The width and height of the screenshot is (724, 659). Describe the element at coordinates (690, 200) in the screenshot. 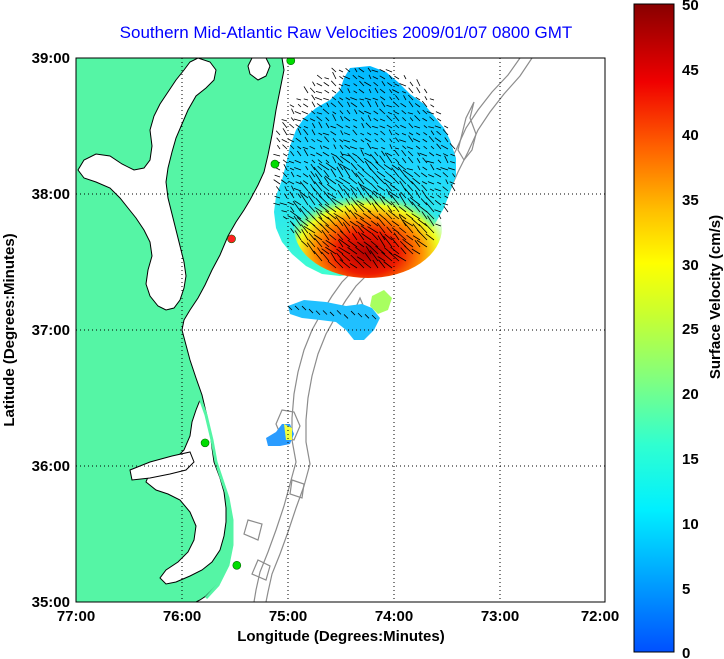

I see `colorbar-tick-label: 35` at that location.